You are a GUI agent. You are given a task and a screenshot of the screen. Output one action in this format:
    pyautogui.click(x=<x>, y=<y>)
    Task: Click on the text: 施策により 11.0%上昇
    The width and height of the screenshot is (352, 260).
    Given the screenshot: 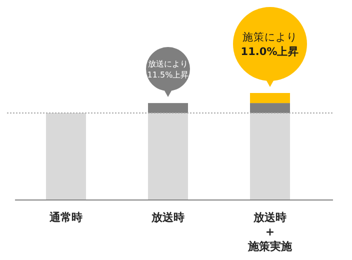 What is the action you would take?
    pyautogui.click(x=270, y=44)
    